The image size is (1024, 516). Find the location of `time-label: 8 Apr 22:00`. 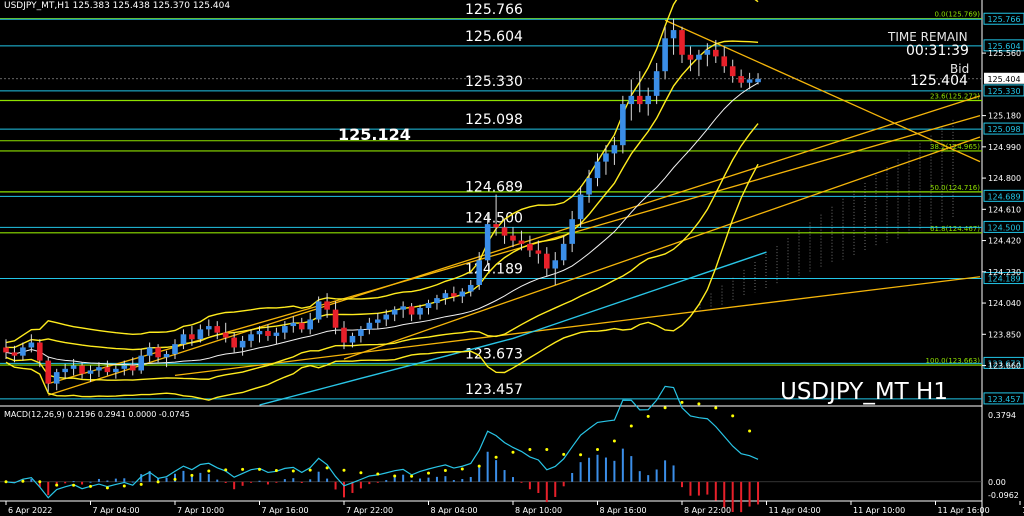

time-label: 8 Apr 22:00 is located at coordinates (707, 510).